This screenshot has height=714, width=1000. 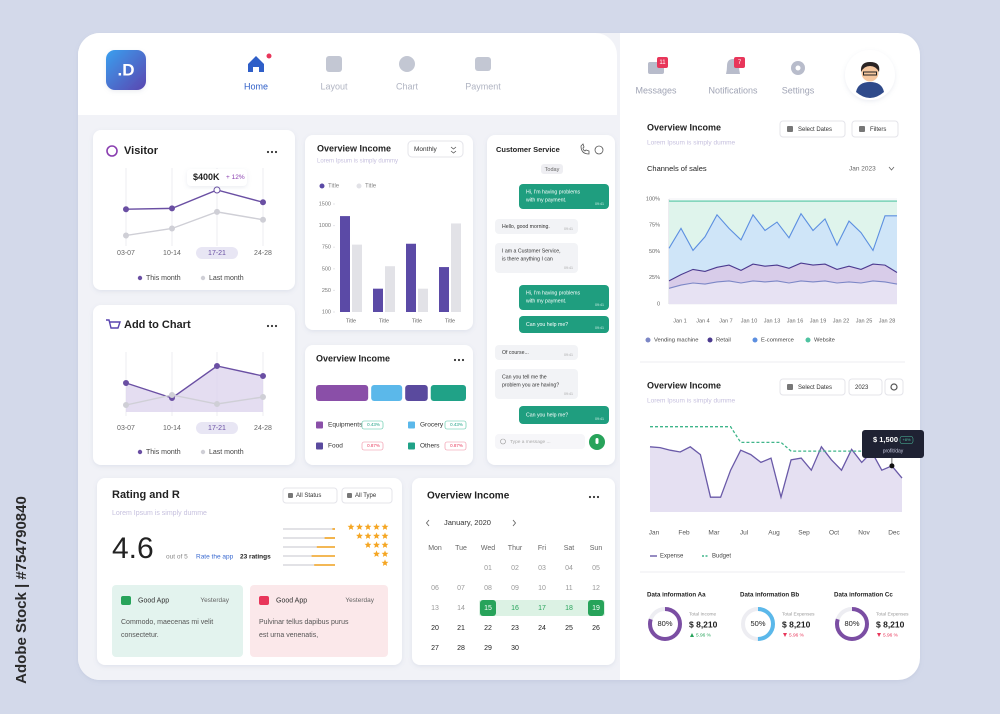 I want to click on clock-icon, so click(x=599, y=150).